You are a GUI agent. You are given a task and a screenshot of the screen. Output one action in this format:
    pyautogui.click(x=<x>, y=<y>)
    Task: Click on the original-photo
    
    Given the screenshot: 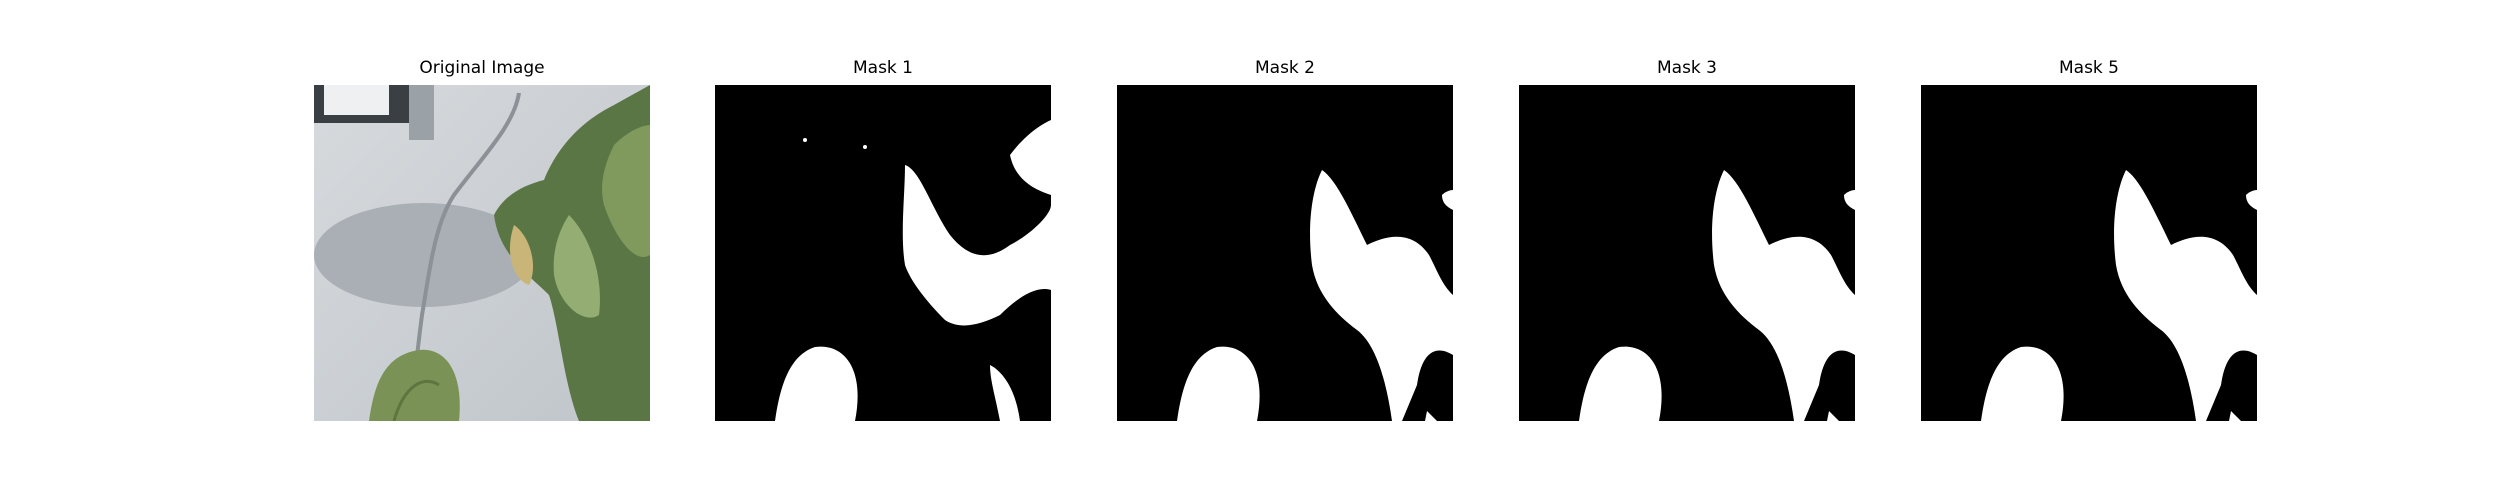 What is the action you would take?
    pyautogui.click(x=482, y=253)
    